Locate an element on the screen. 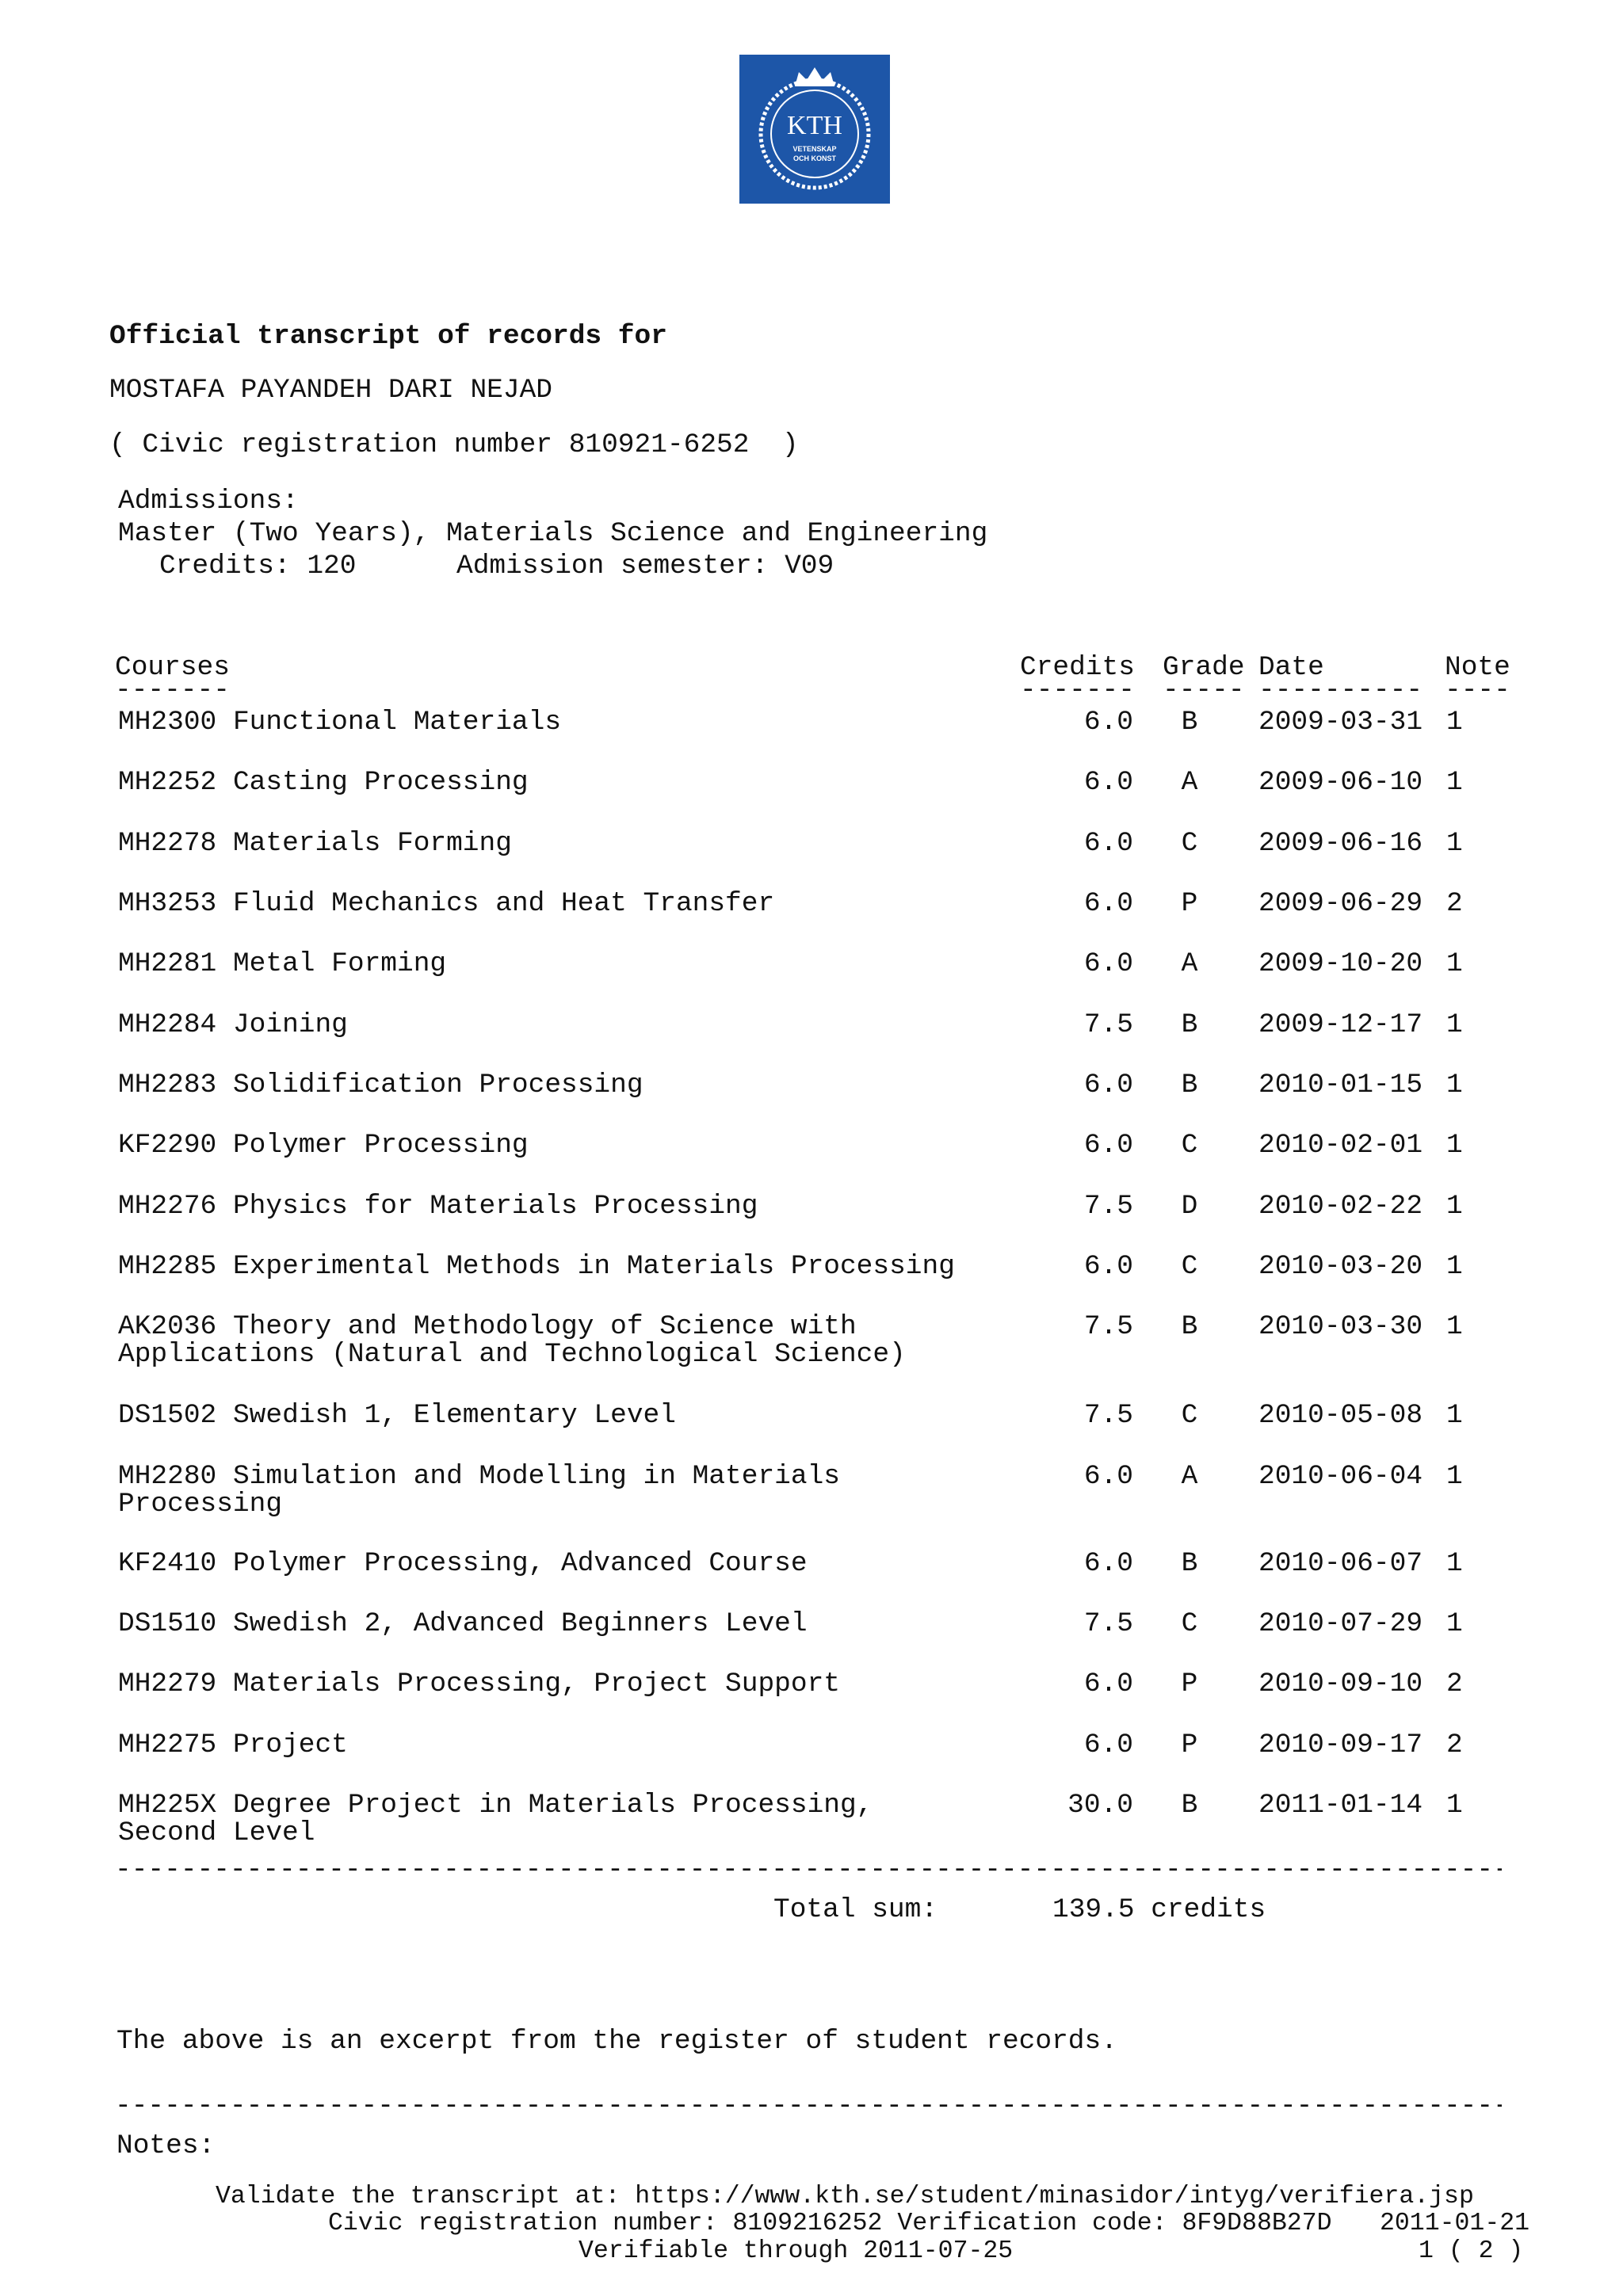 The height and width of the screenshot is (2296, 1623). course-code: MH2252 is located at coordinates (168, 782).